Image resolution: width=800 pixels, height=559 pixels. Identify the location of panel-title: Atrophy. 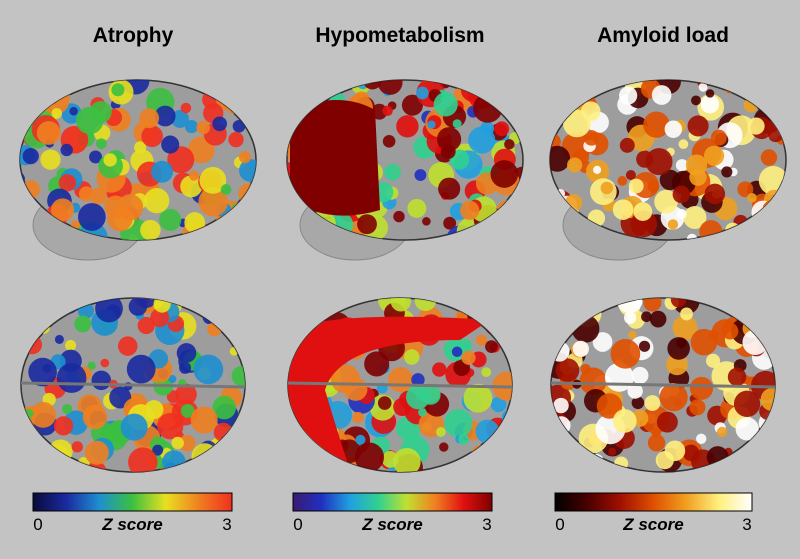
(133, 35).